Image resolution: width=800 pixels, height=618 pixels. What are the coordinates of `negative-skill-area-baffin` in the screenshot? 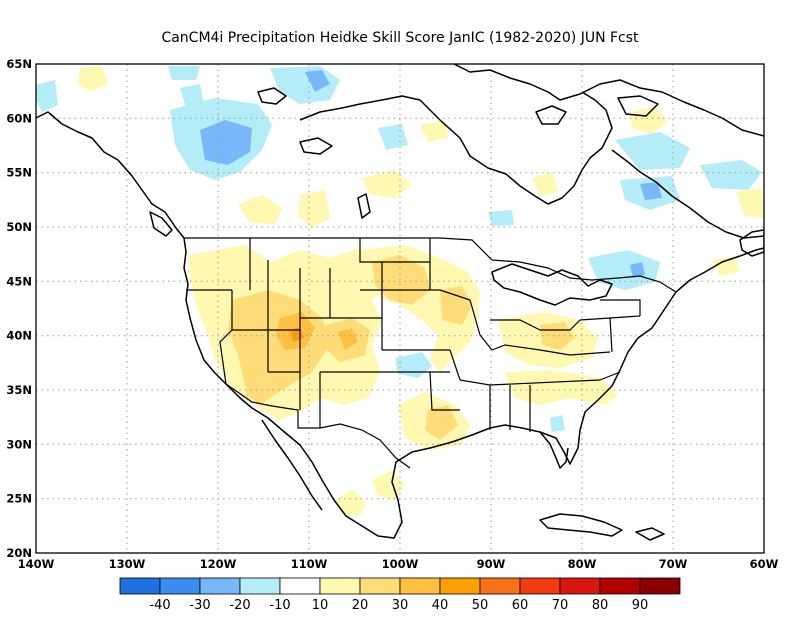 It's located at (731, 175).